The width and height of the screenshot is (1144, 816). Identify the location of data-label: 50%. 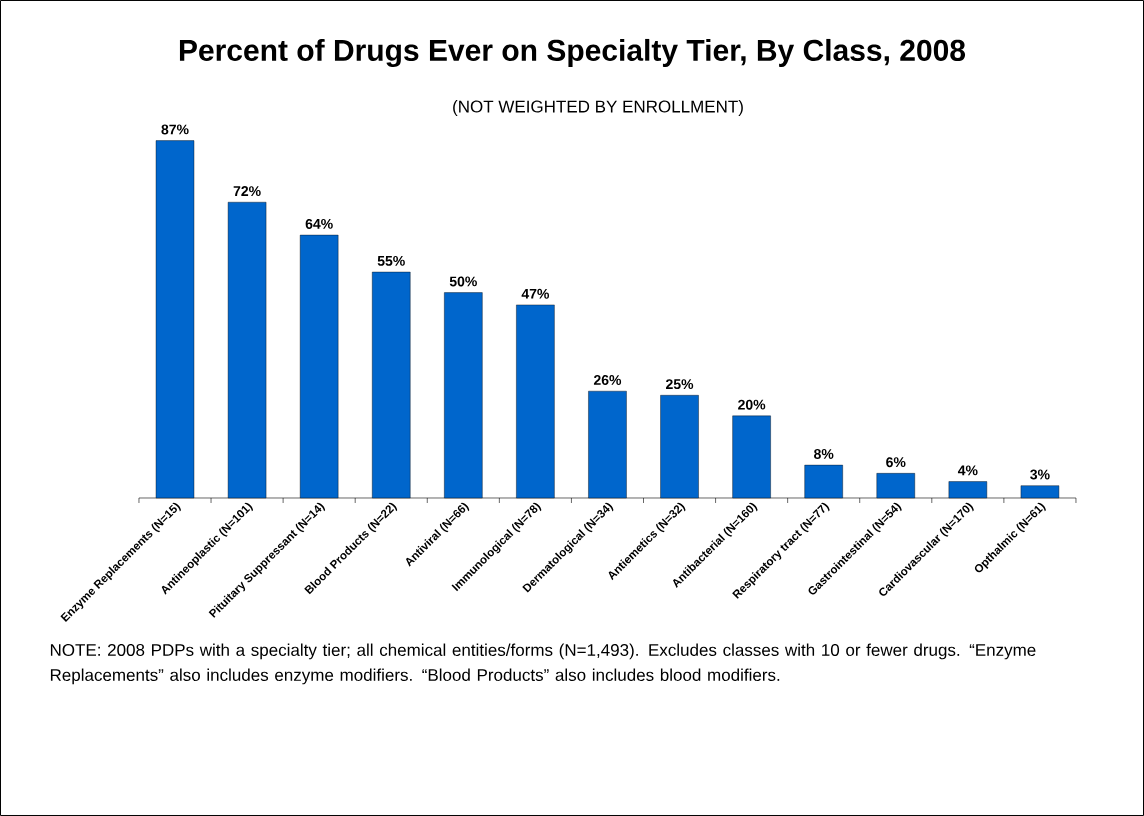
(463, 281).